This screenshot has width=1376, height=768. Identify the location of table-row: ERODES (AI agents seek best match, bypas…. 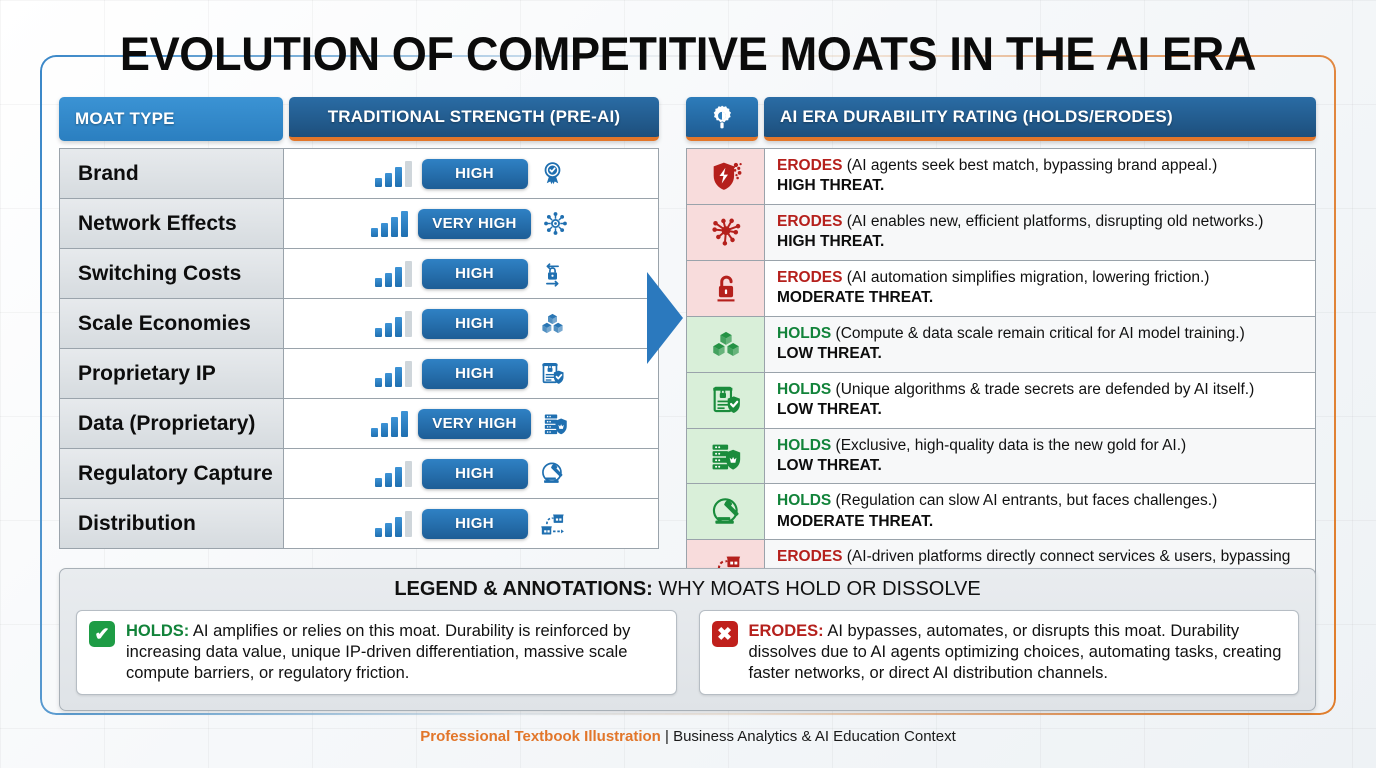
(1001, 177).